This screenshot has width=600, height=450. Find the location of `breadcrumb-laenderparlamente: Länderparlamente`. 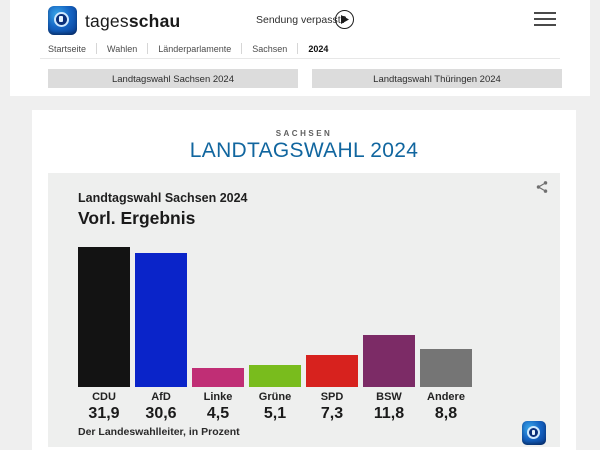

breadcrumb-laenderparlamente: Länderparlamente is located at coordinates (195, 48).